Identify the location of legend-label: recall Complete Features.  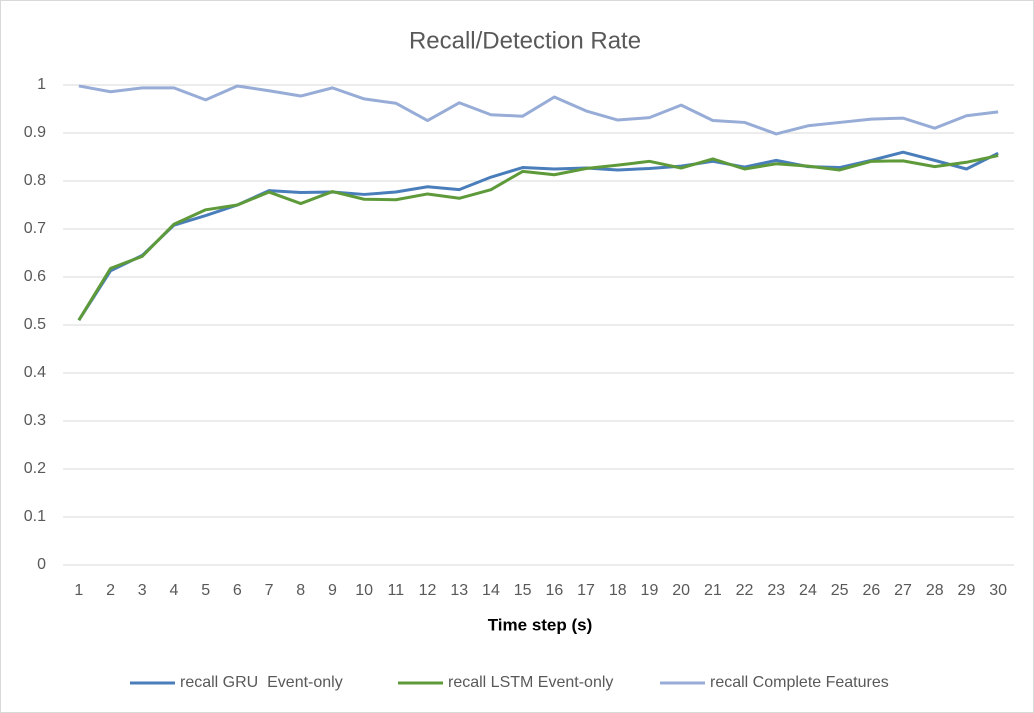
(799, 682).